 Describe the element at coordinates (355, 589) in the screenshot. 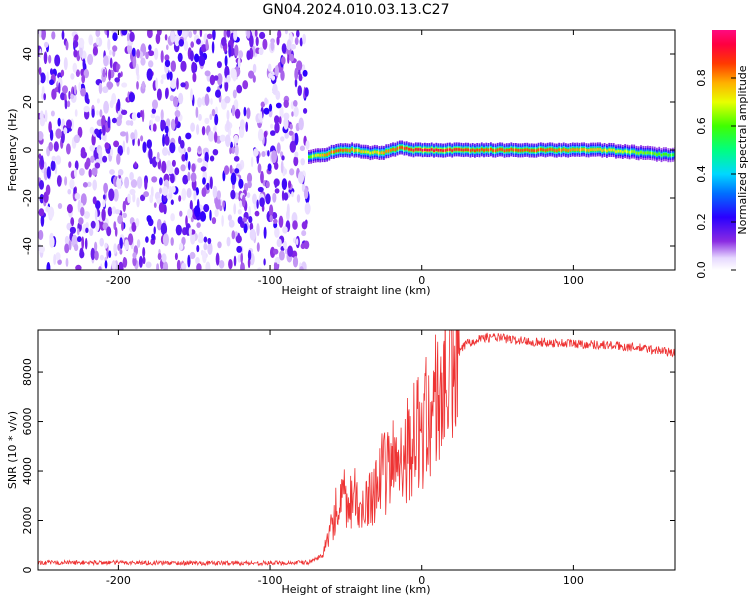

I see `snr-x-label: Height of straight line (km)` at that location.